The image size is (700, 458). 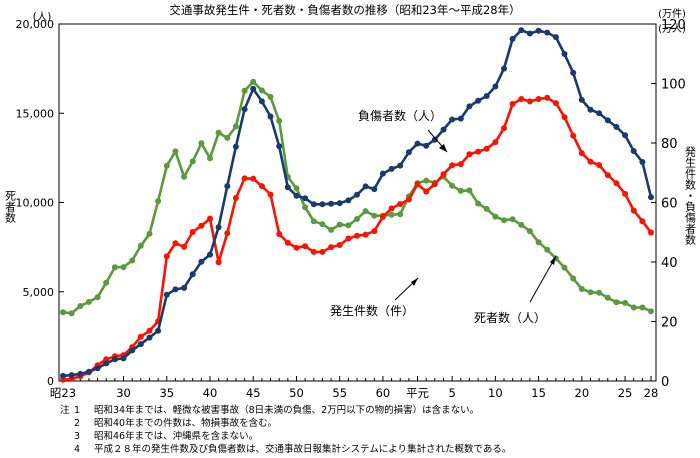 What do you see at coordinates (166, 393) in the screenshot?
I see `x-tick-label: 35` at bounding box center [166, 393].